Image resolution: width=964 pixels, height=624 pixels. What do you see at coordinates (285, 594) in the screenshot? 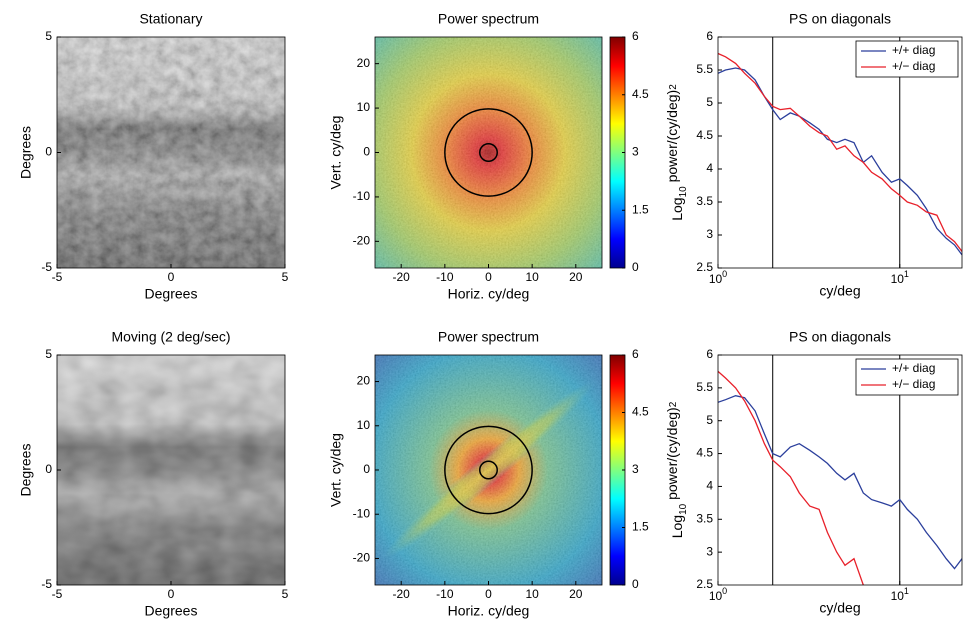
I see `x-tick-label: 5` at bounding box center [285, 594].